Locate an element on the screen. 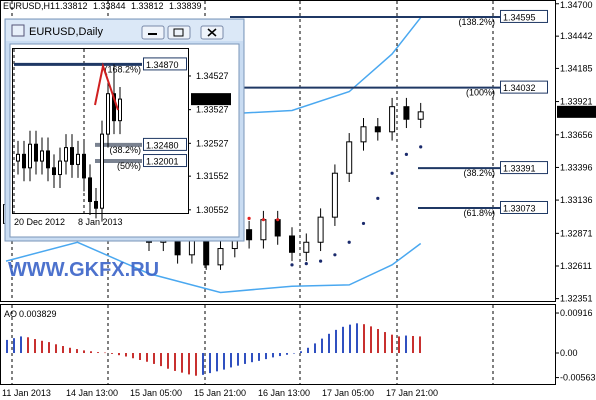  y-tick-label: 1.31552 is located at coordinates (212, 176).